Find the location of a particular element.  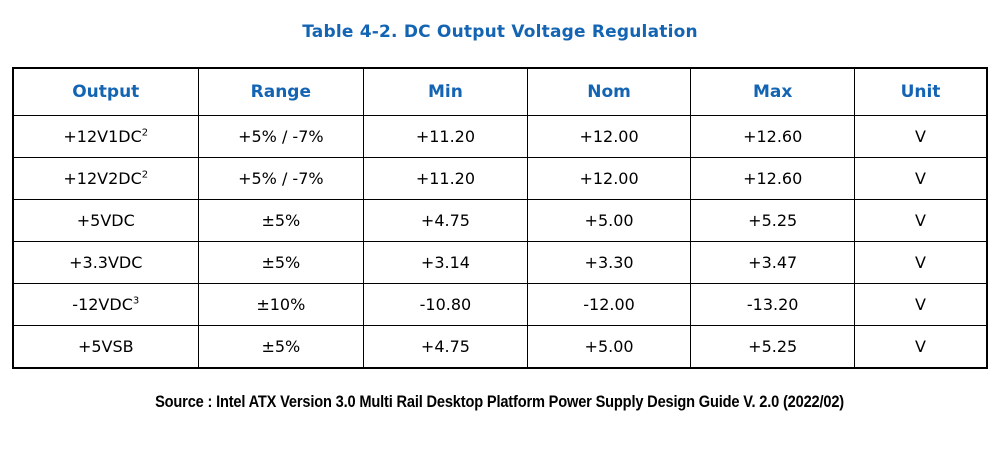

cell-min: -10.80 is located at coordinates (445, 304).